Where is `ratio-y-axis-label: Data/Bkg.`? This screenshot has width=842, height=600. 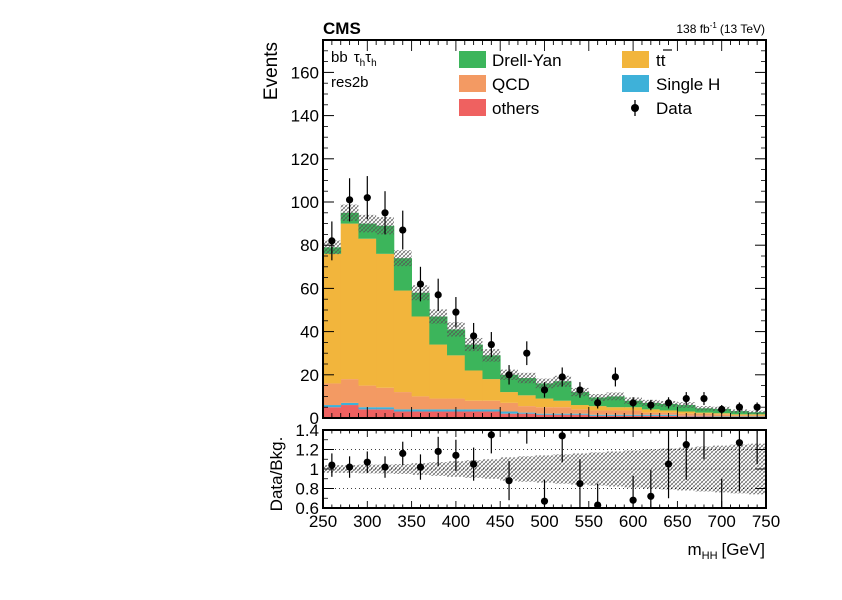 ratio-y-axis-label: Data/Bkg. is located at coordinates (276, 474).